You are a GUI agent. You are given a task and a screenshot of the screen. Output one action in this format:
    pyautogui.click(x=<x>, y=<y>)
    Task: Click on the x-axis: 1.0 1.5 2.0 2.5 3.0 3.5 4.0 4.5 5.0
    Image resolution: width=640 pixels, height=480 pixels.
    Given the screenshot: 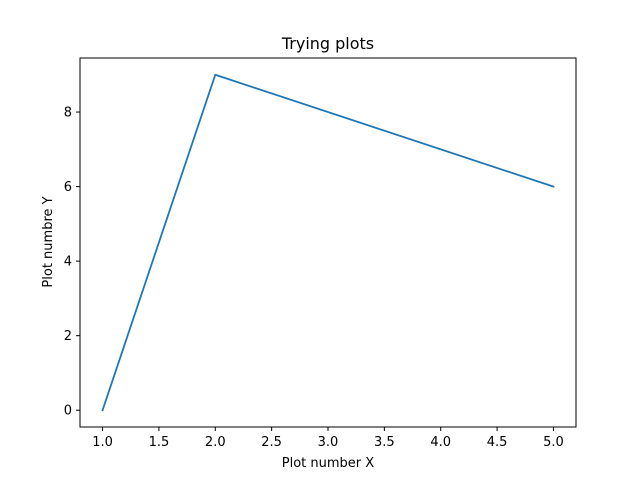 What is the action you would take?
    pyautogui.click(x=328, y=438)
    